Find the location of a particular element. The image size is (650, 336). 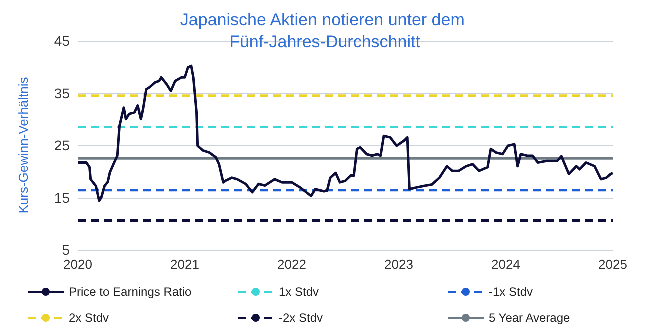

y-tick-label: 35 is located at coordinates (62, 93).